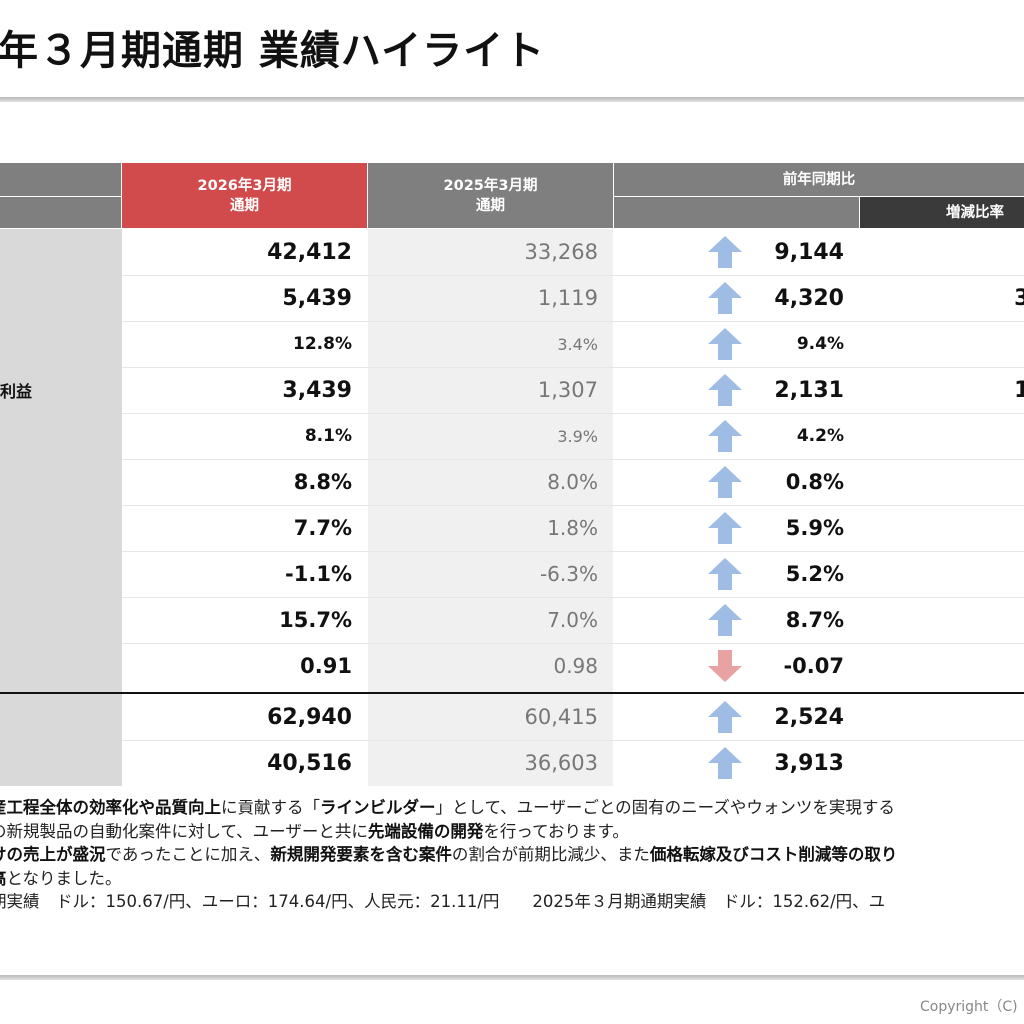 This screenshot has width=1024, height=1024. I want to click on rate-value: 385, so click(1019, 298).